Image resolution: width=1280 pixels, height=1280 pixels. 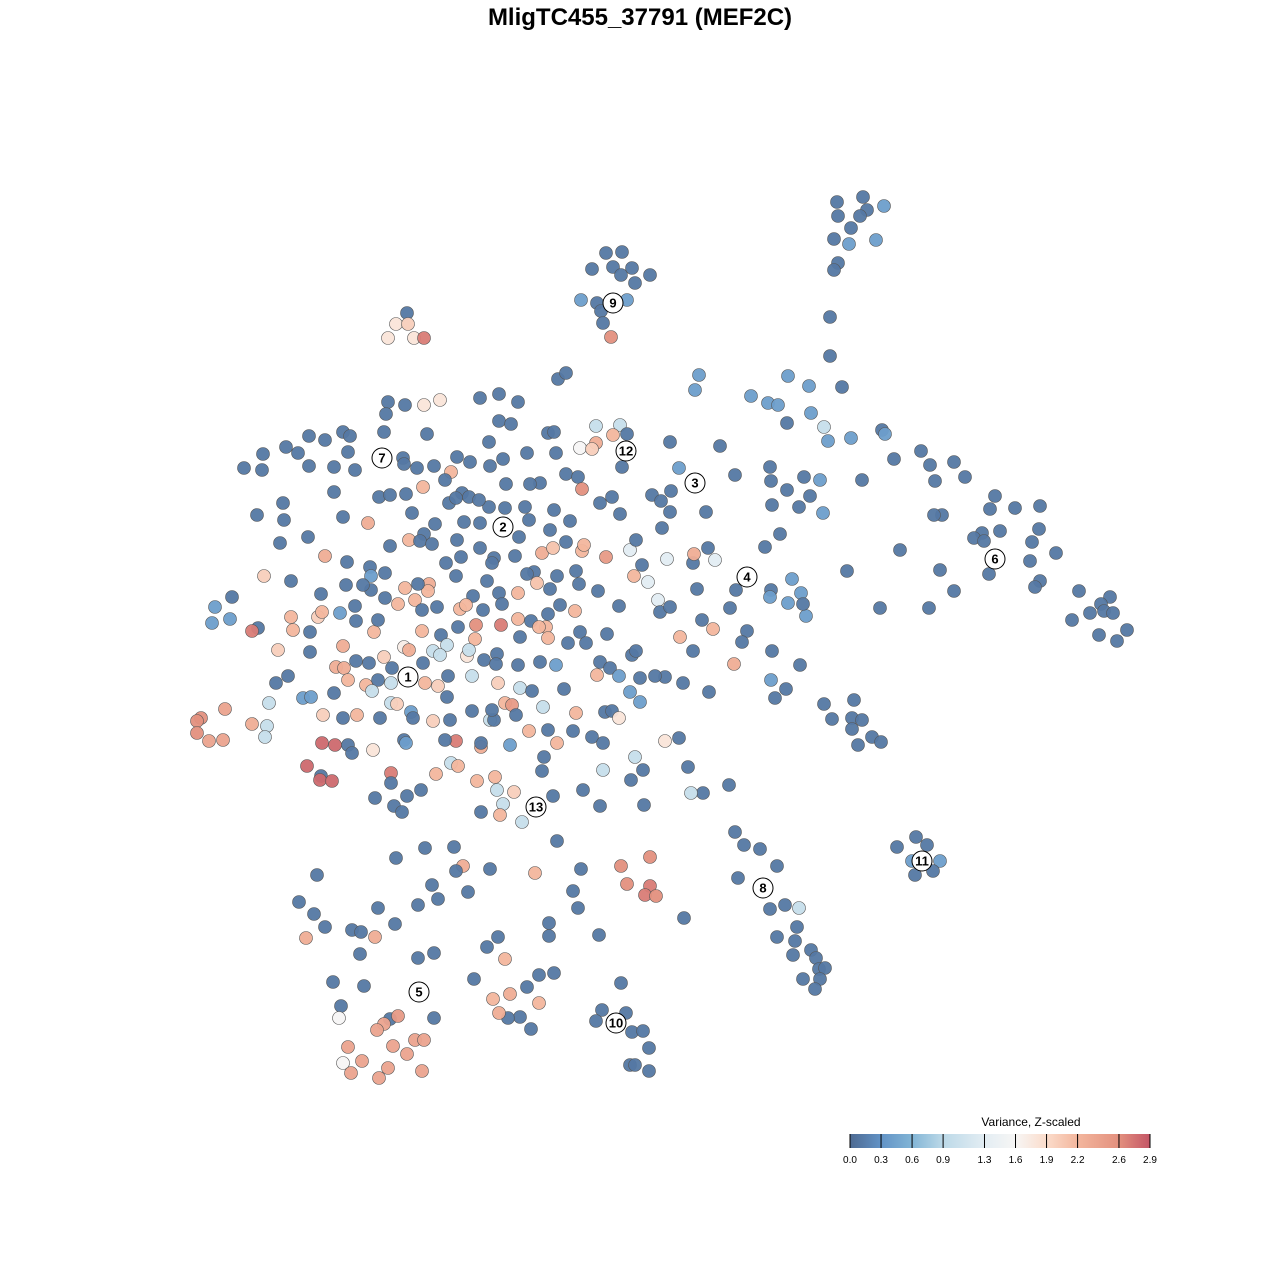 What do you see at coordinates (1000, 1150) in the screenshot?
I see `colorbar-ticks: 0.0 0.3 0.6 0.9 1.3 1.6 1.9 2.2 2.6 2.9` at bounding box center [1000, 1150].